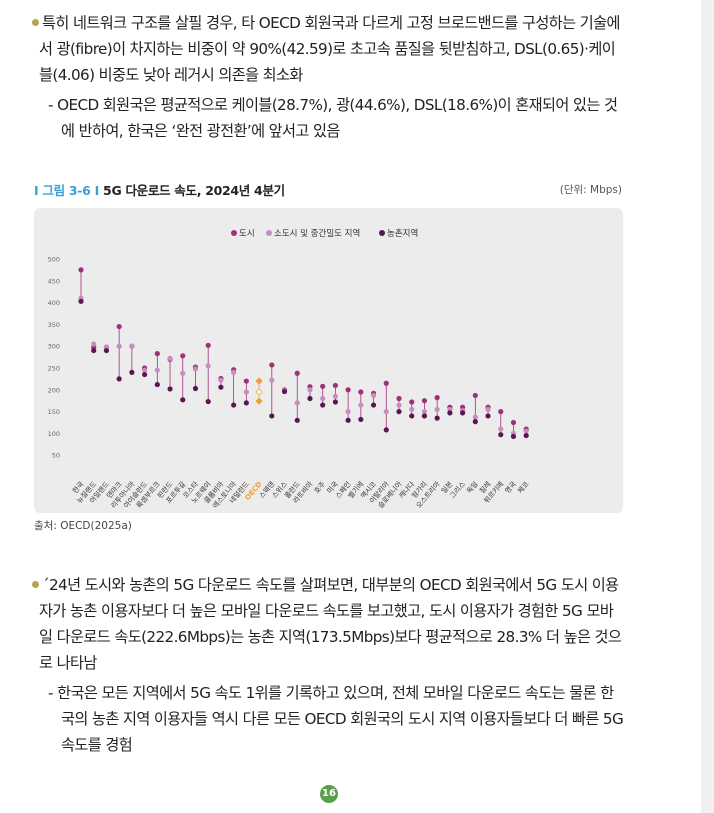 Image resolution: width=714 pixels, height=813 pixels. I want to click on right-margin-strip, so click(707, 406).